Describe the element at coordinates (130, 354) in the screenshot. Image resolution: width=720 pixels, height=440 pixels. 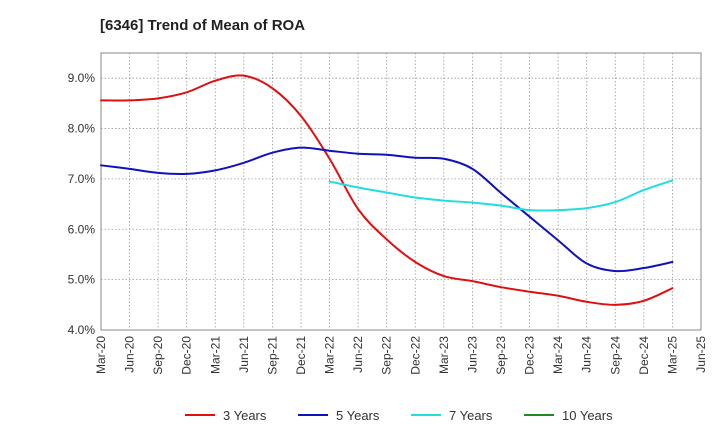
I see `x-tick-label: Jun-20` at that location.